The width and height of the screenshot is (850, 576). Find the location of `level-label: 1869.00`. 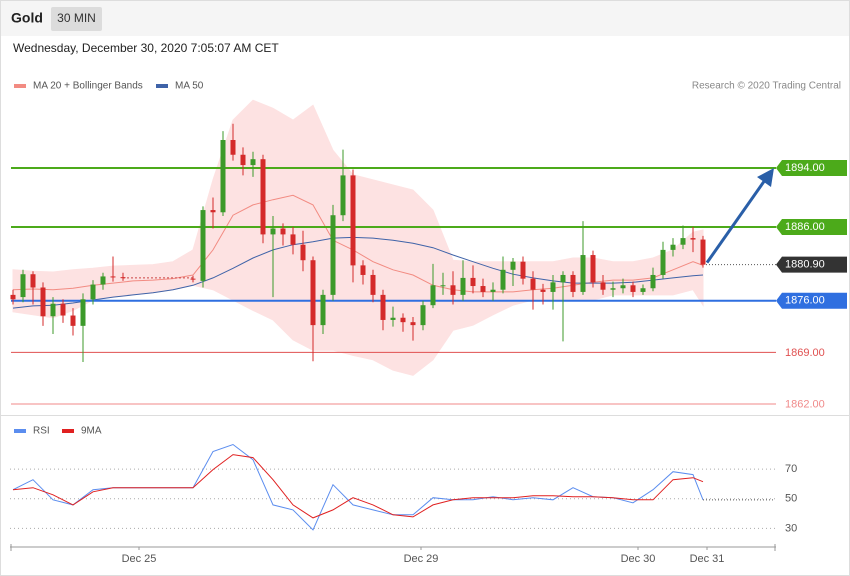

level-label: 1869.00 is located at coordinates (805, 353).